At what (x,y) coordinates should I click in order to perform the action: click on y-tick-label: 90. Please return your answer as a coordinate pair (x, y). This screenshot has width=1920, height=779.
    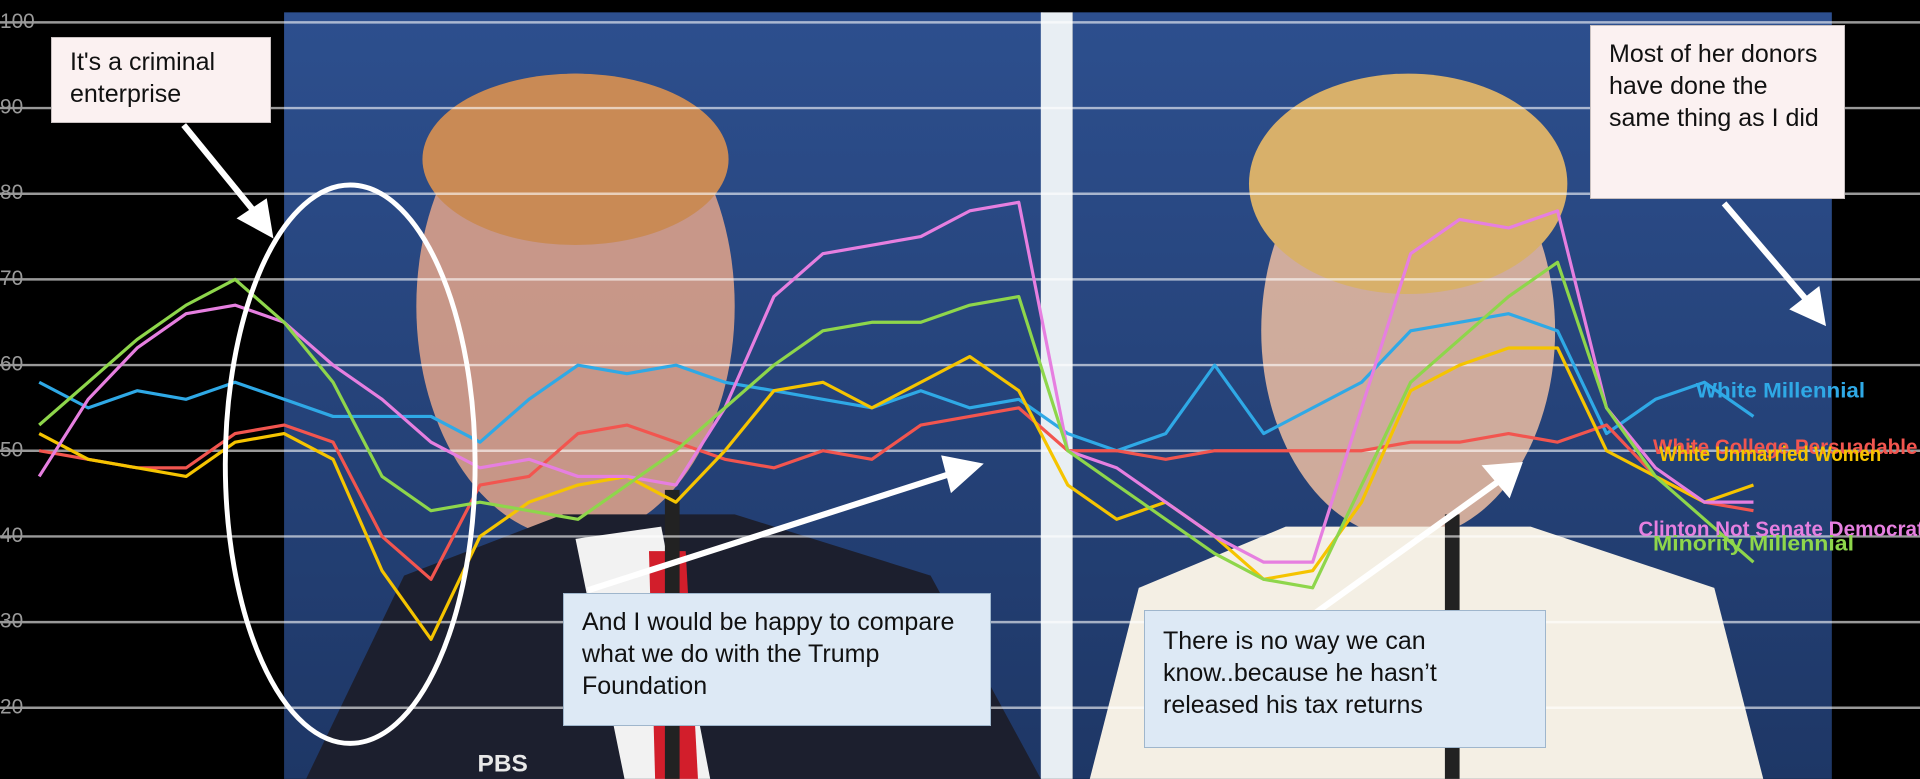
    Looking at the image, I should click on (11, 107).